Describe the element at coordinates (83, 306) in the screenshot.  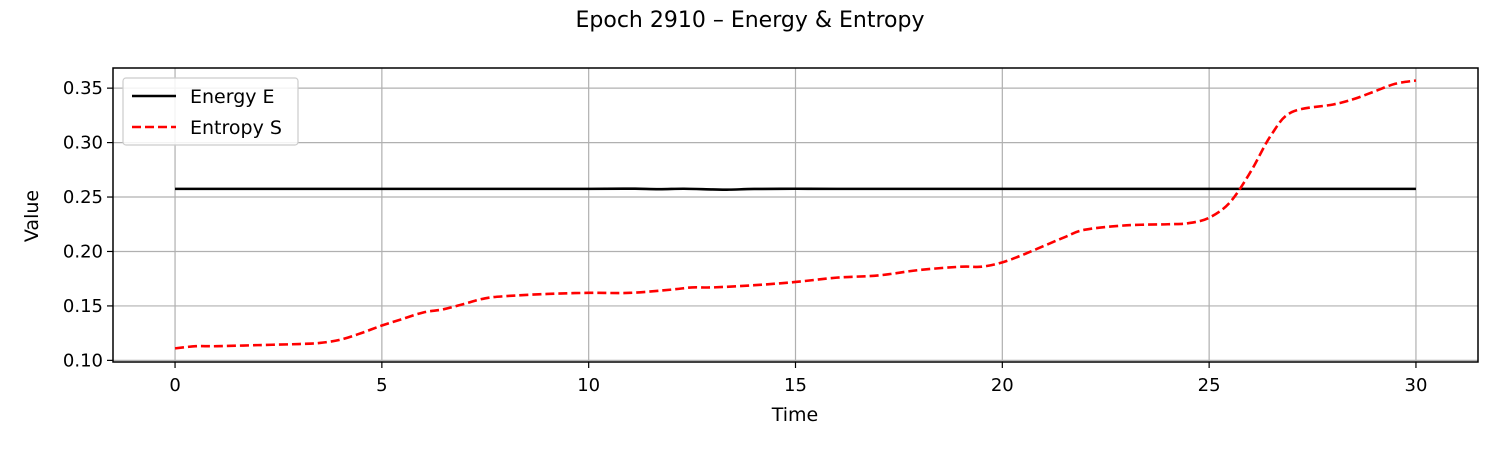
I see `y-tick-label: 0.15` at that location.